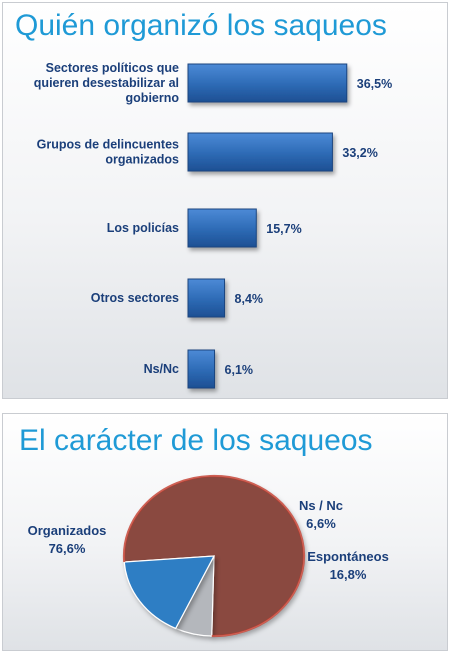 The image size is (450, 653). Describe the element at coordinates (374, 84) in the screenshot. I see `value-label-1: 36,5%` at that location.